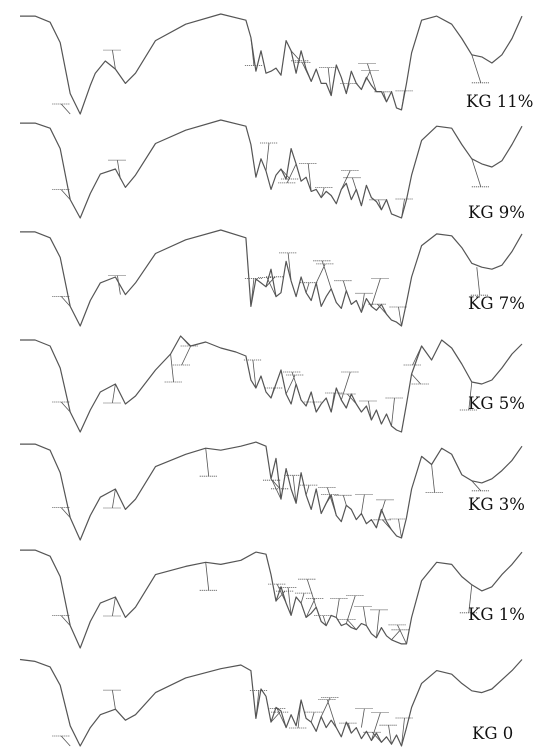 The height and width of the screenshot is (751, 538). I want to click on peak-marker-kg-9--11, so click(476, 172).